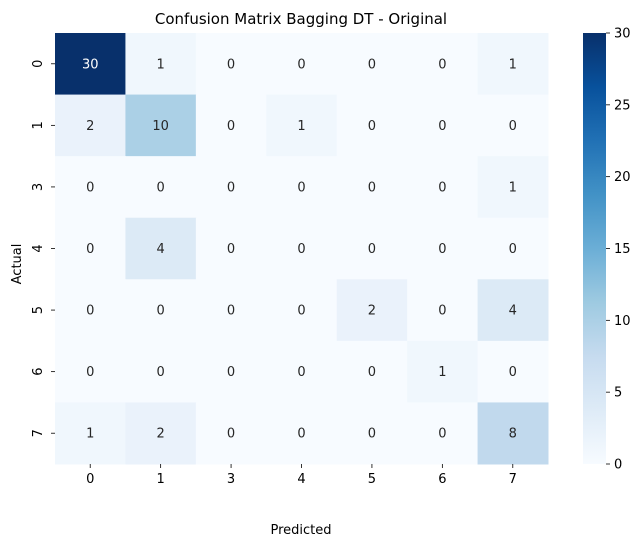  I want to click on x-tick-label: 0, so click(90, 479).